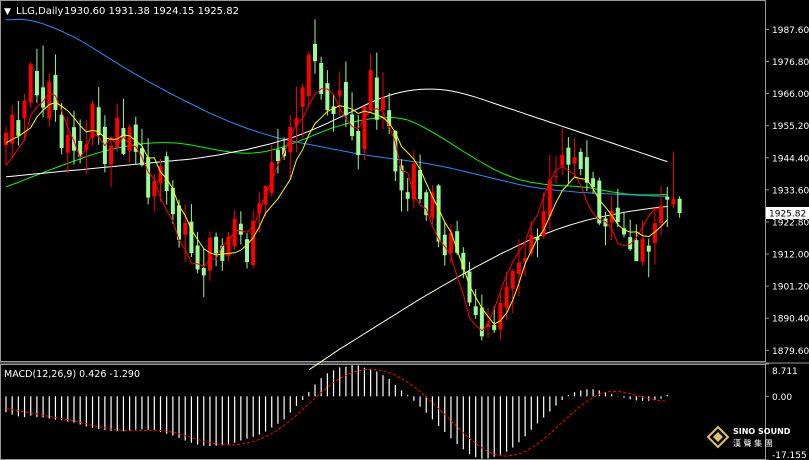 The image size is (809, 460). I want to click on watermark-brand: SINO SOUND, so click(762, 431).